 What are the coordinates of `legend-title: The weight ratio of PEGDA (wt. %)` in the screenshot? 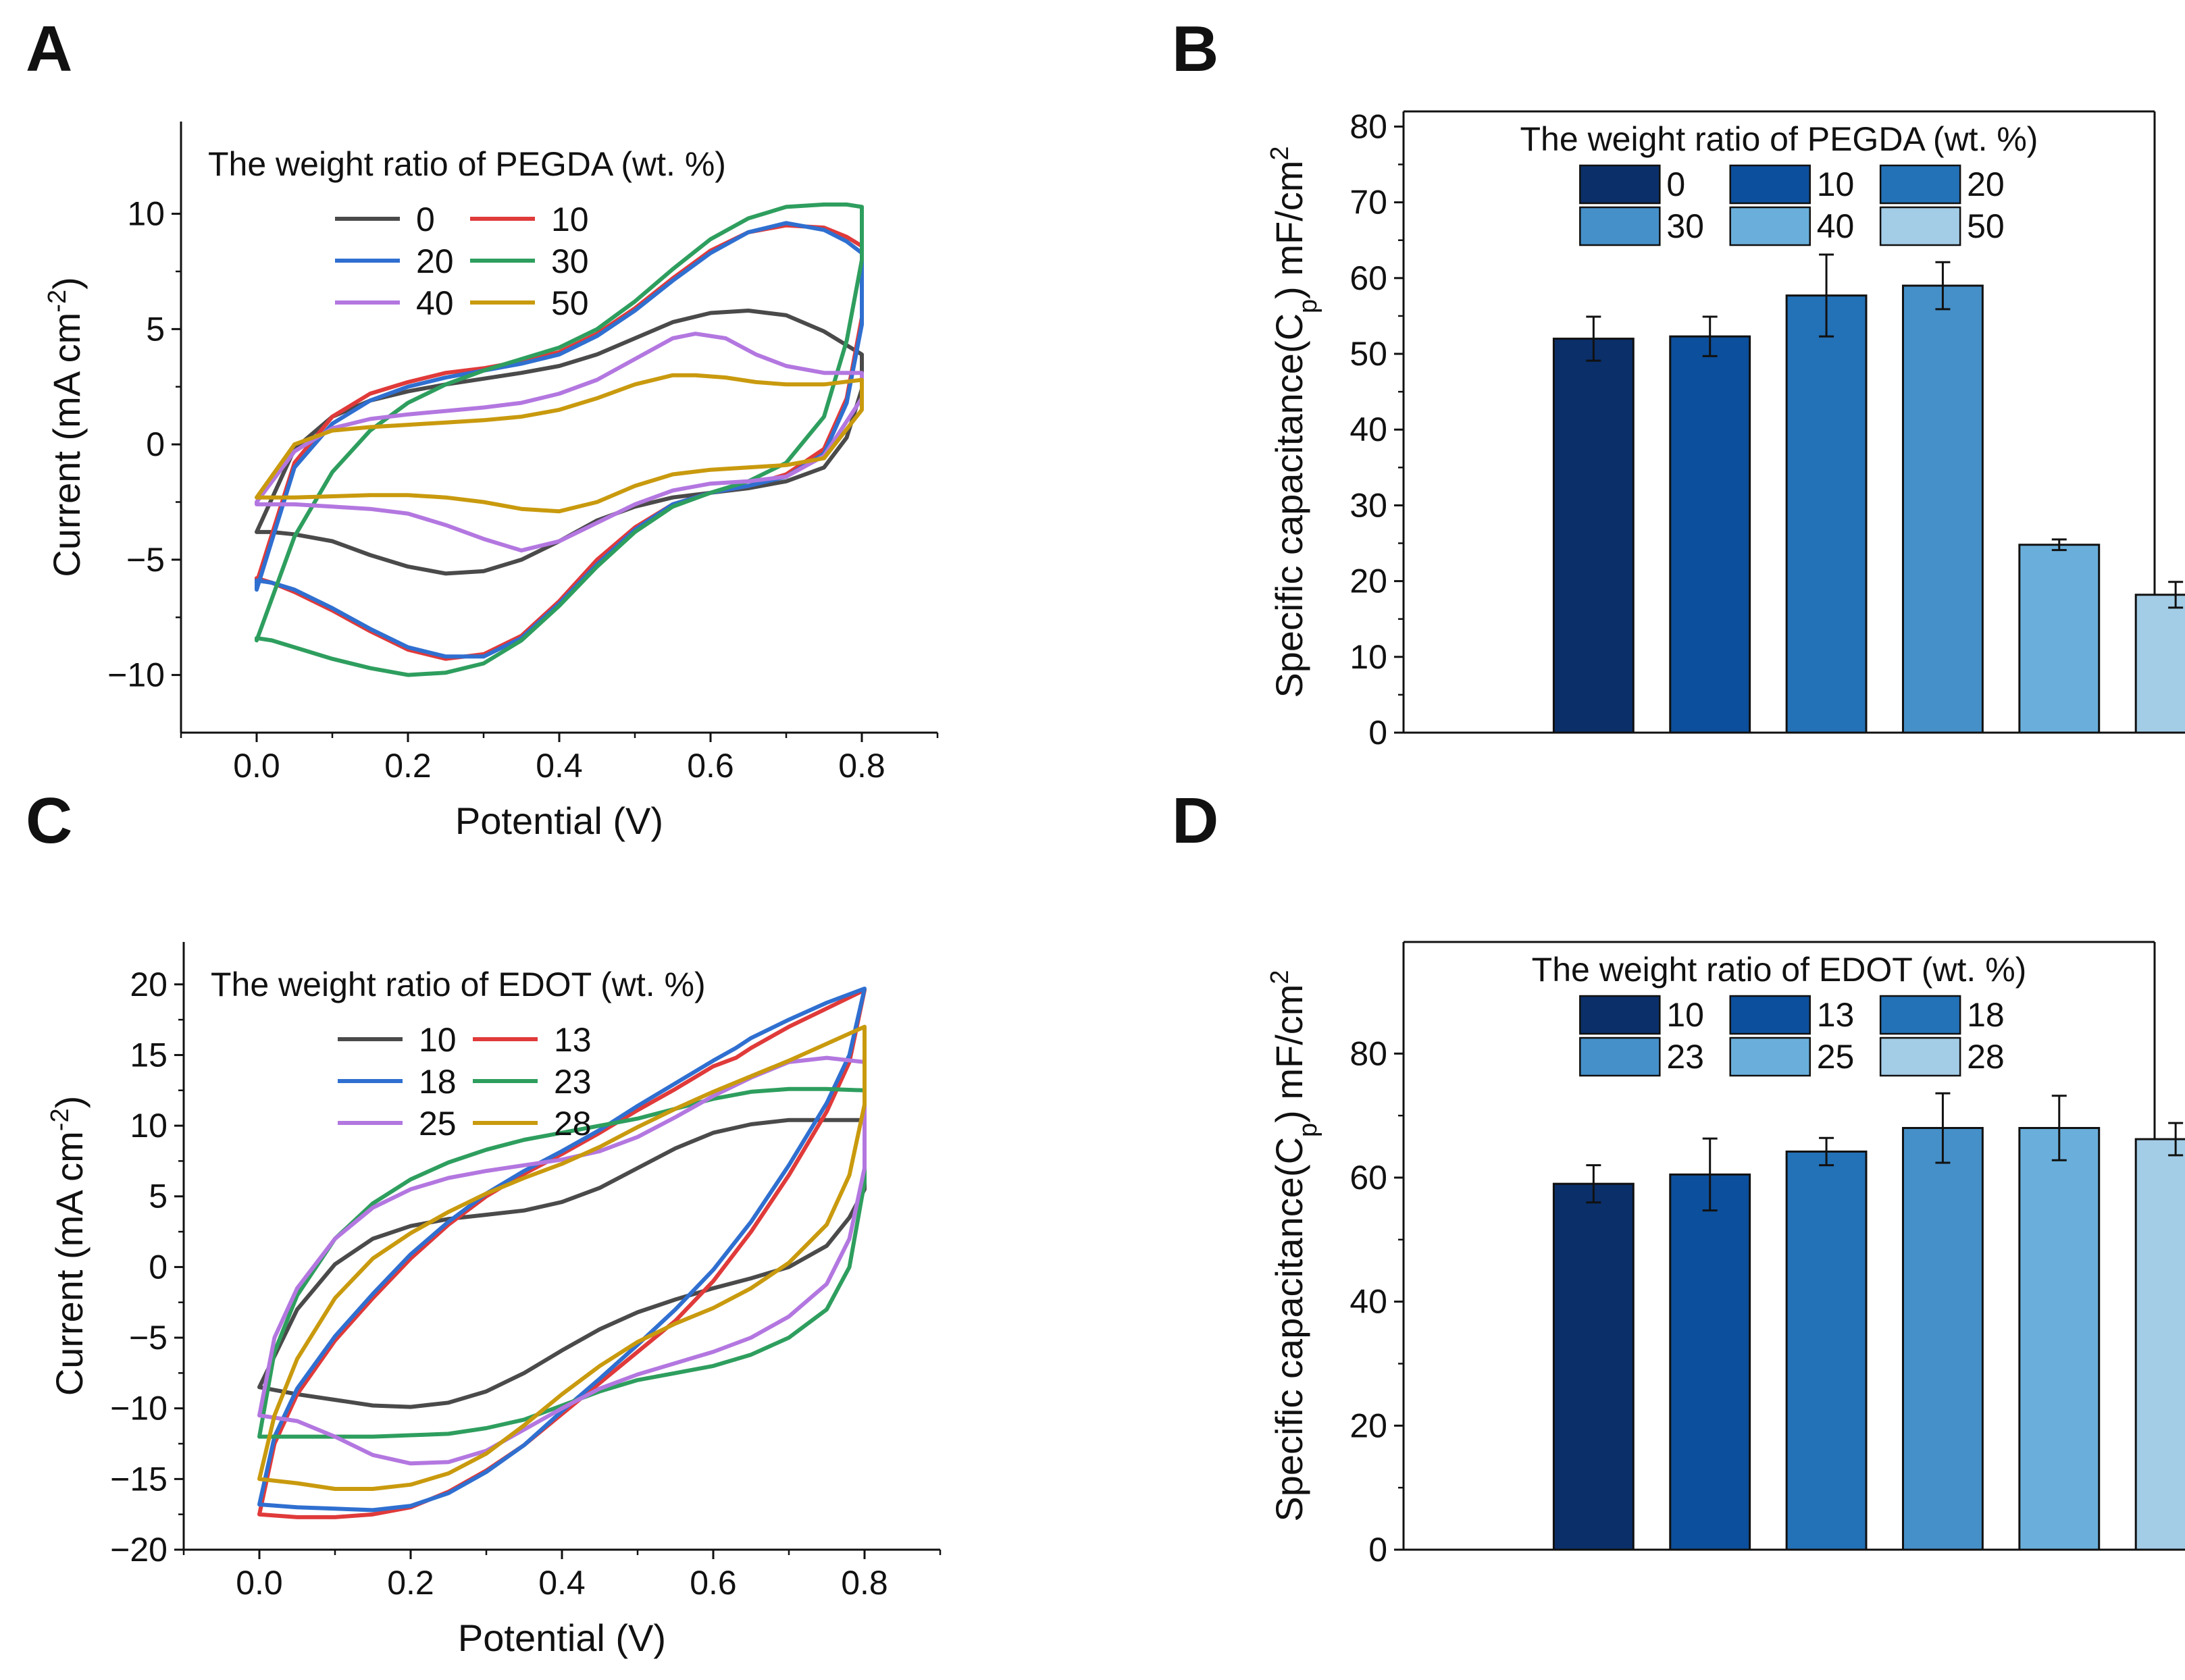 It's located at (467, 164).